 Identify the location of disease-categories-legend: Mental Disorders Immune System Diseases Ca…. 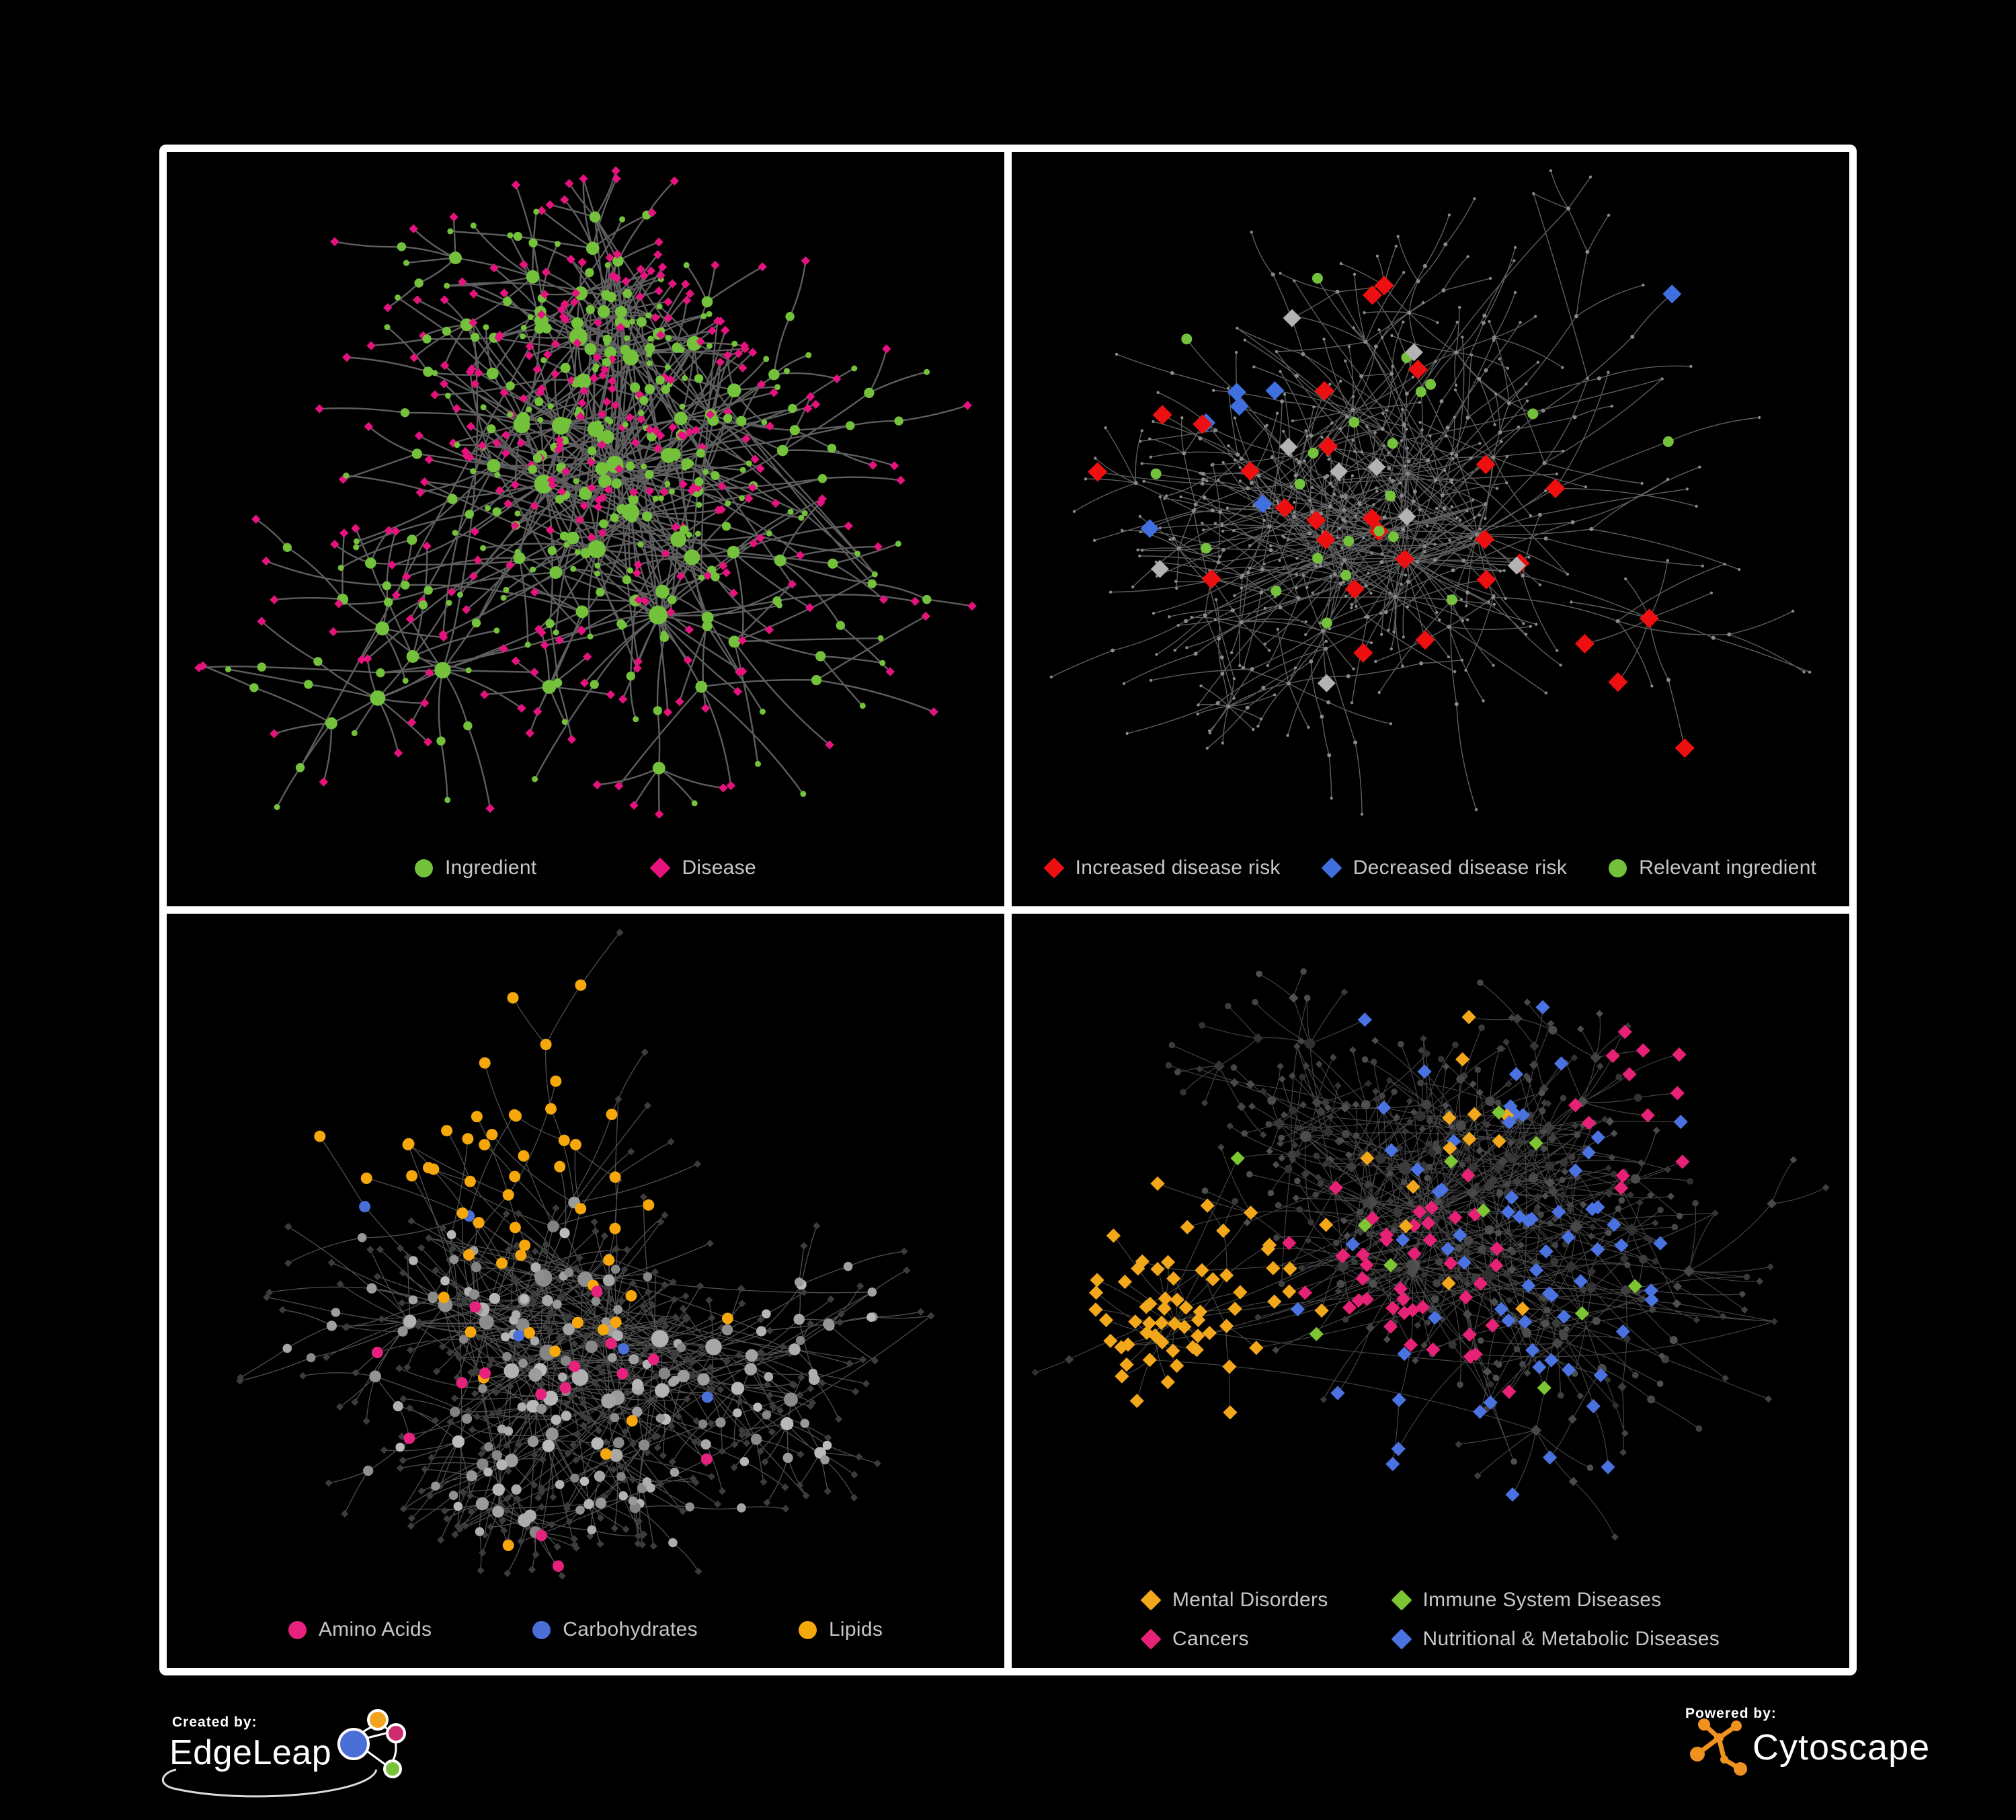
(1430, 1620).